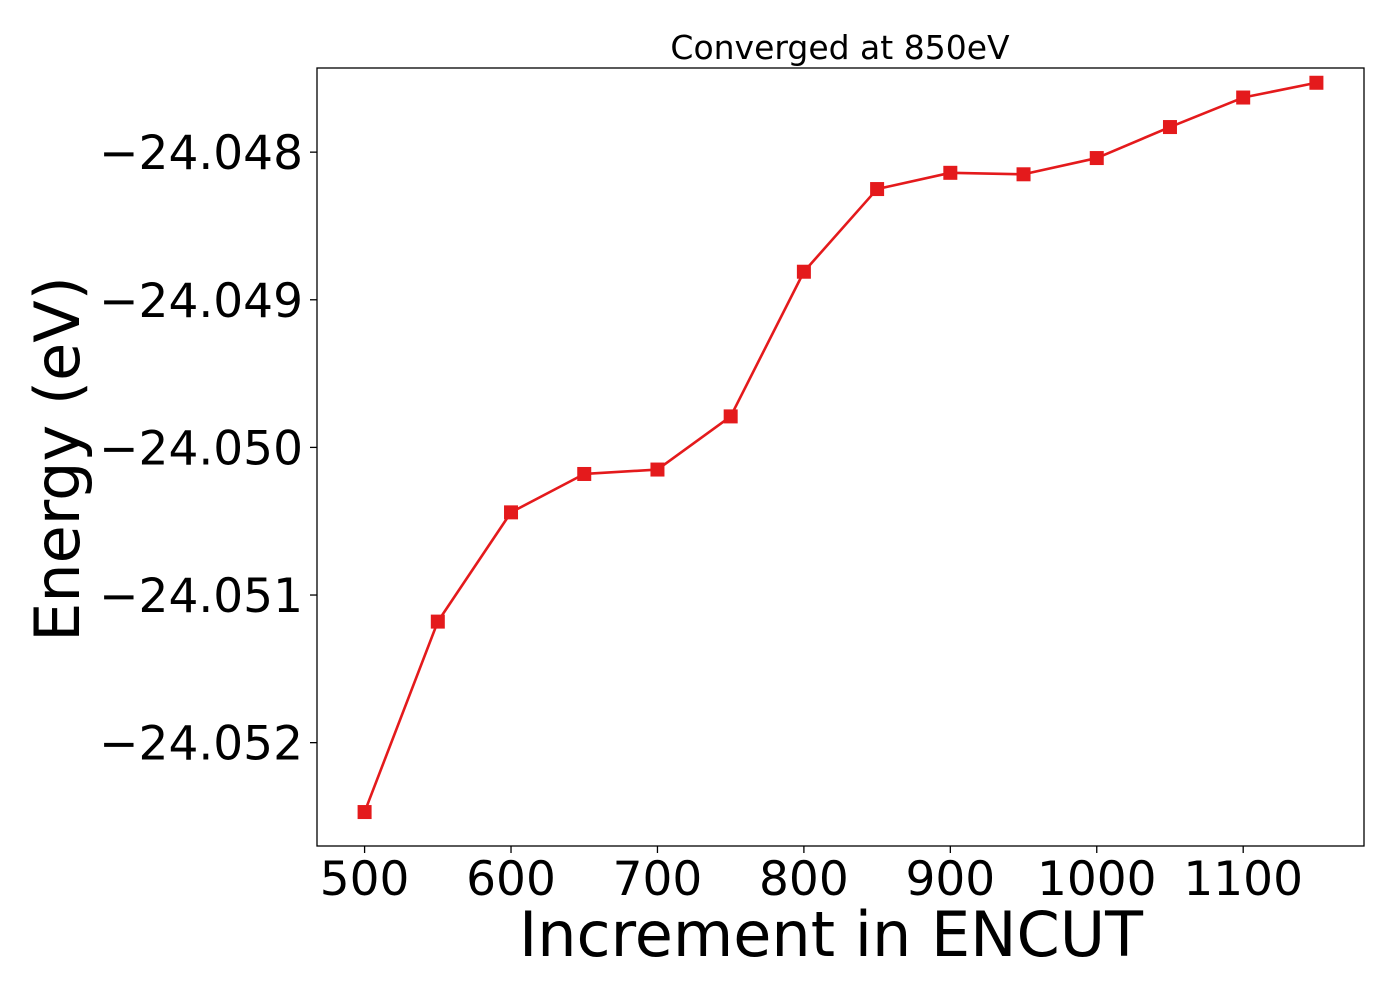 This screenshot has width=1400, height=1000. I want to click on x-tick-label: 500, so click(365, 879).